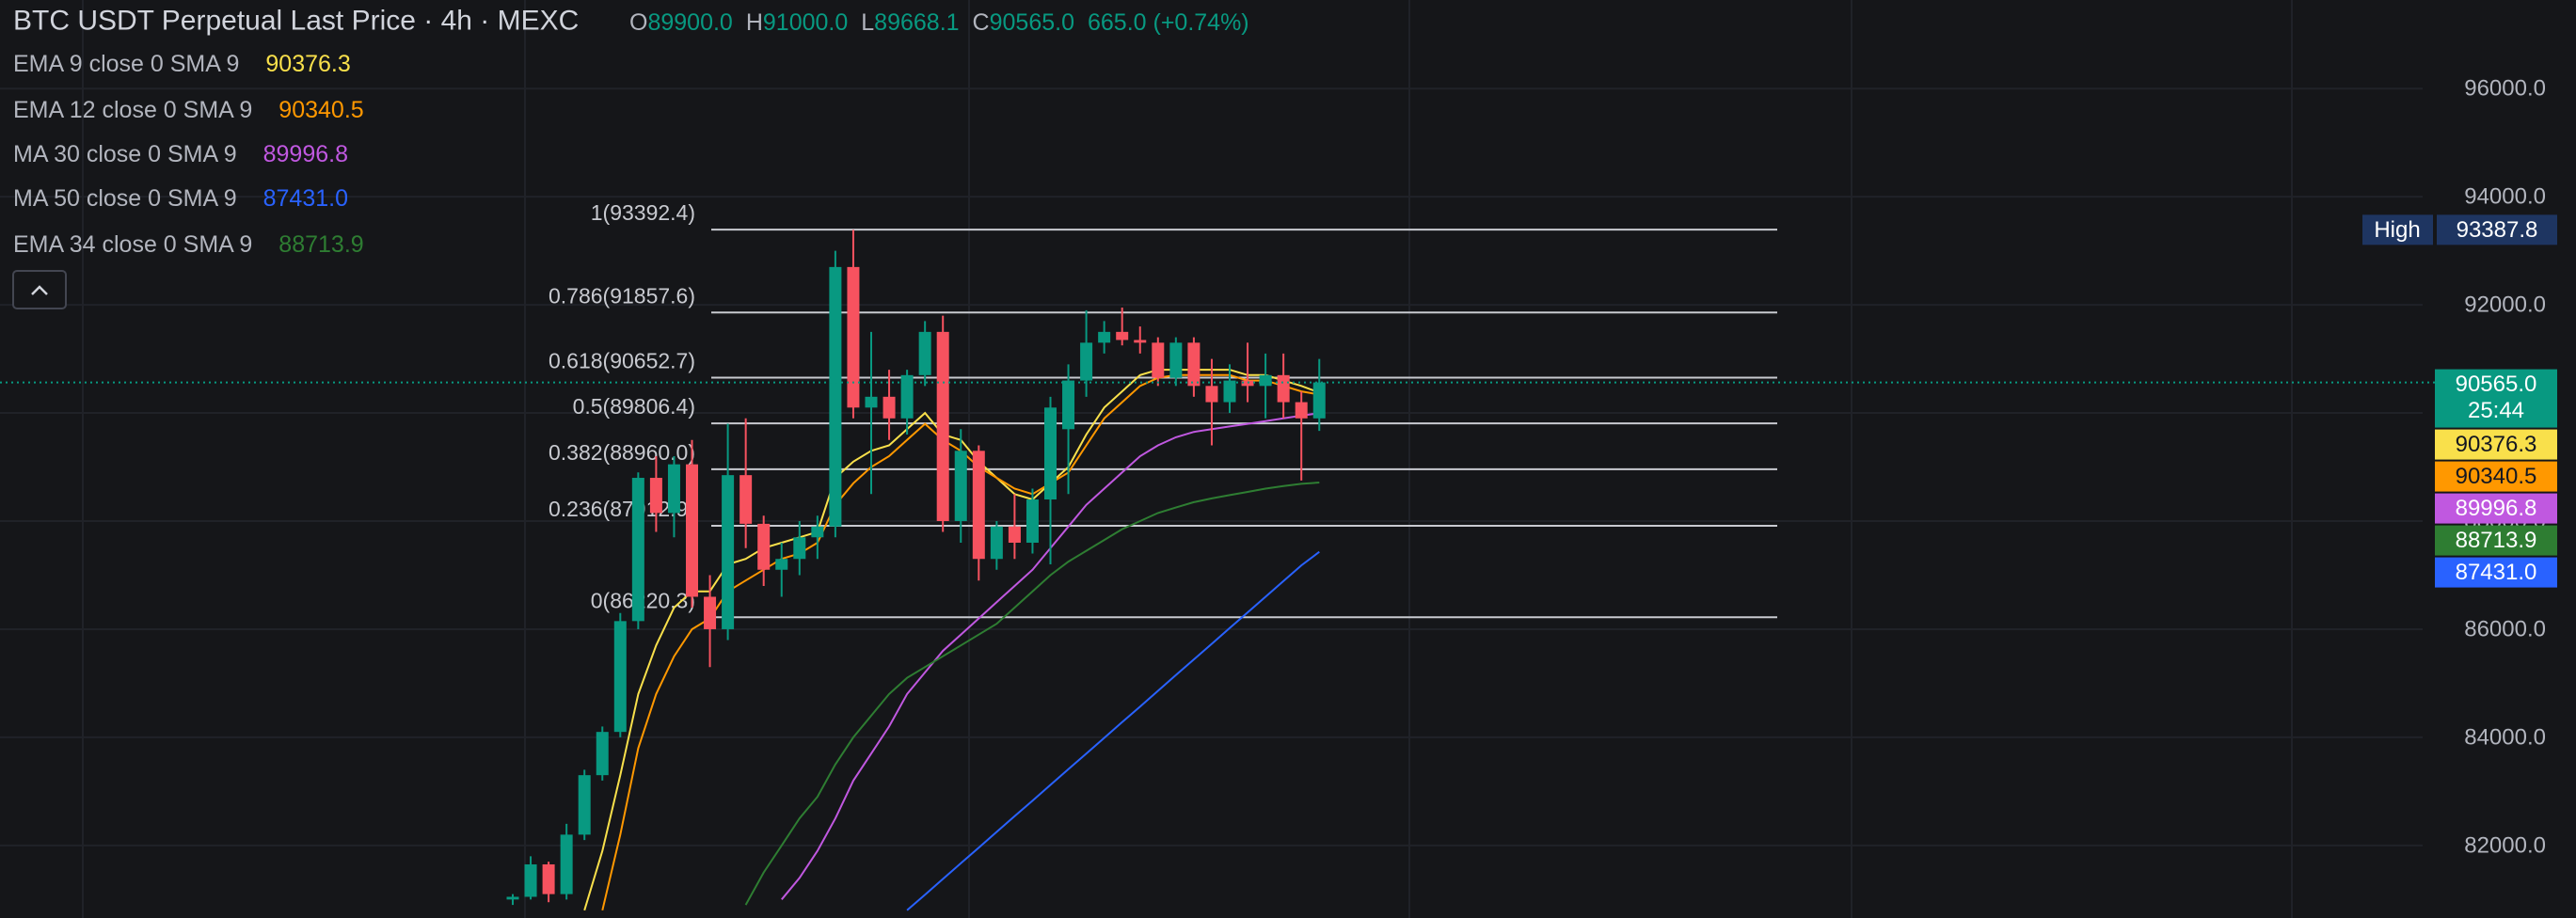  I want to click on change-value: 665.0 (+0.74%), so click(1168, 22).